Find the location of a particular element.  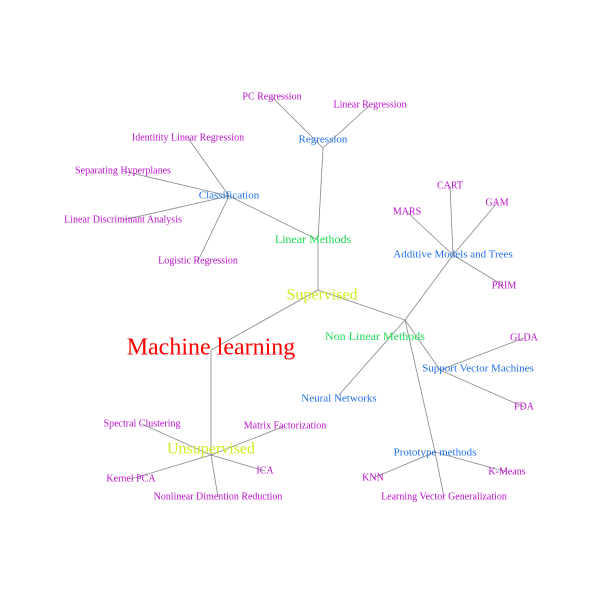

node-lr: Linear Regression is located at coordinates (369, 104).